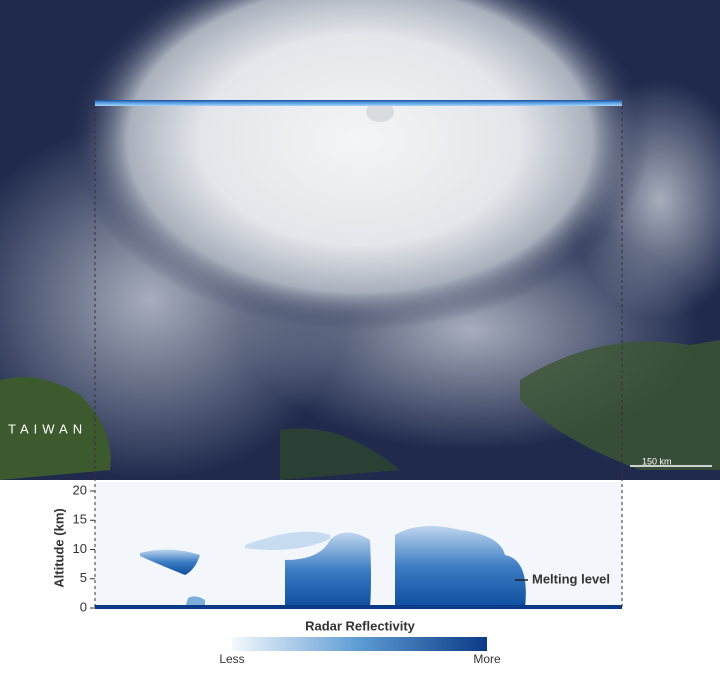 This screenshot has width=720, height=673. Describe the element at coordinates (359, 644) in the screenshot. I see `colorbar` at that location.